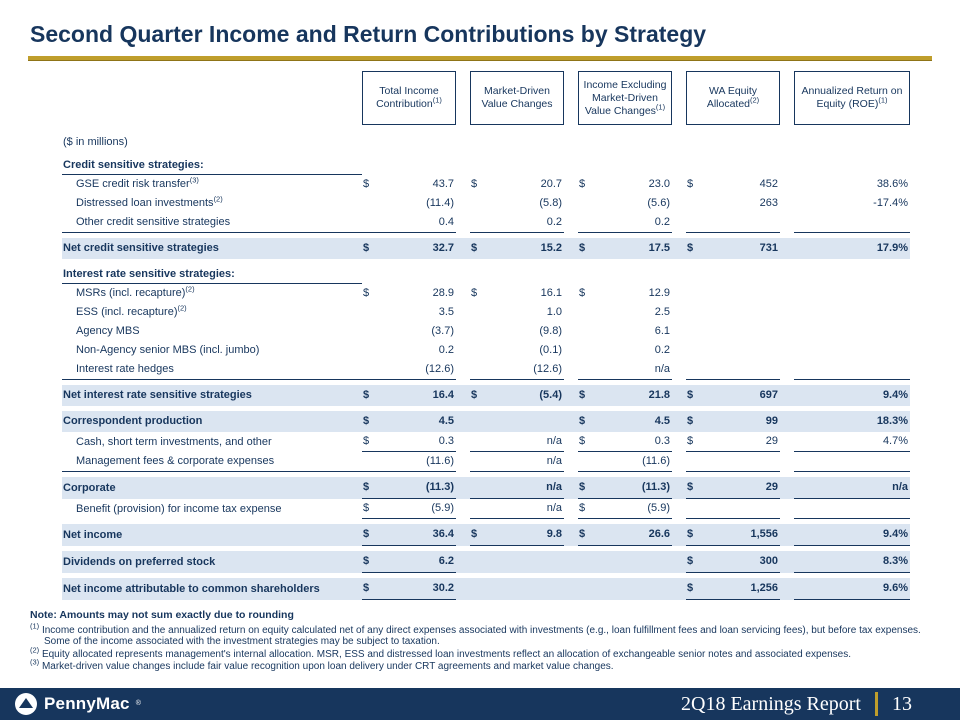  What do you see at coordinates (417, 532) in the screenshot?
I see `cell-value: 36.4` at bounding box center [417, 532].